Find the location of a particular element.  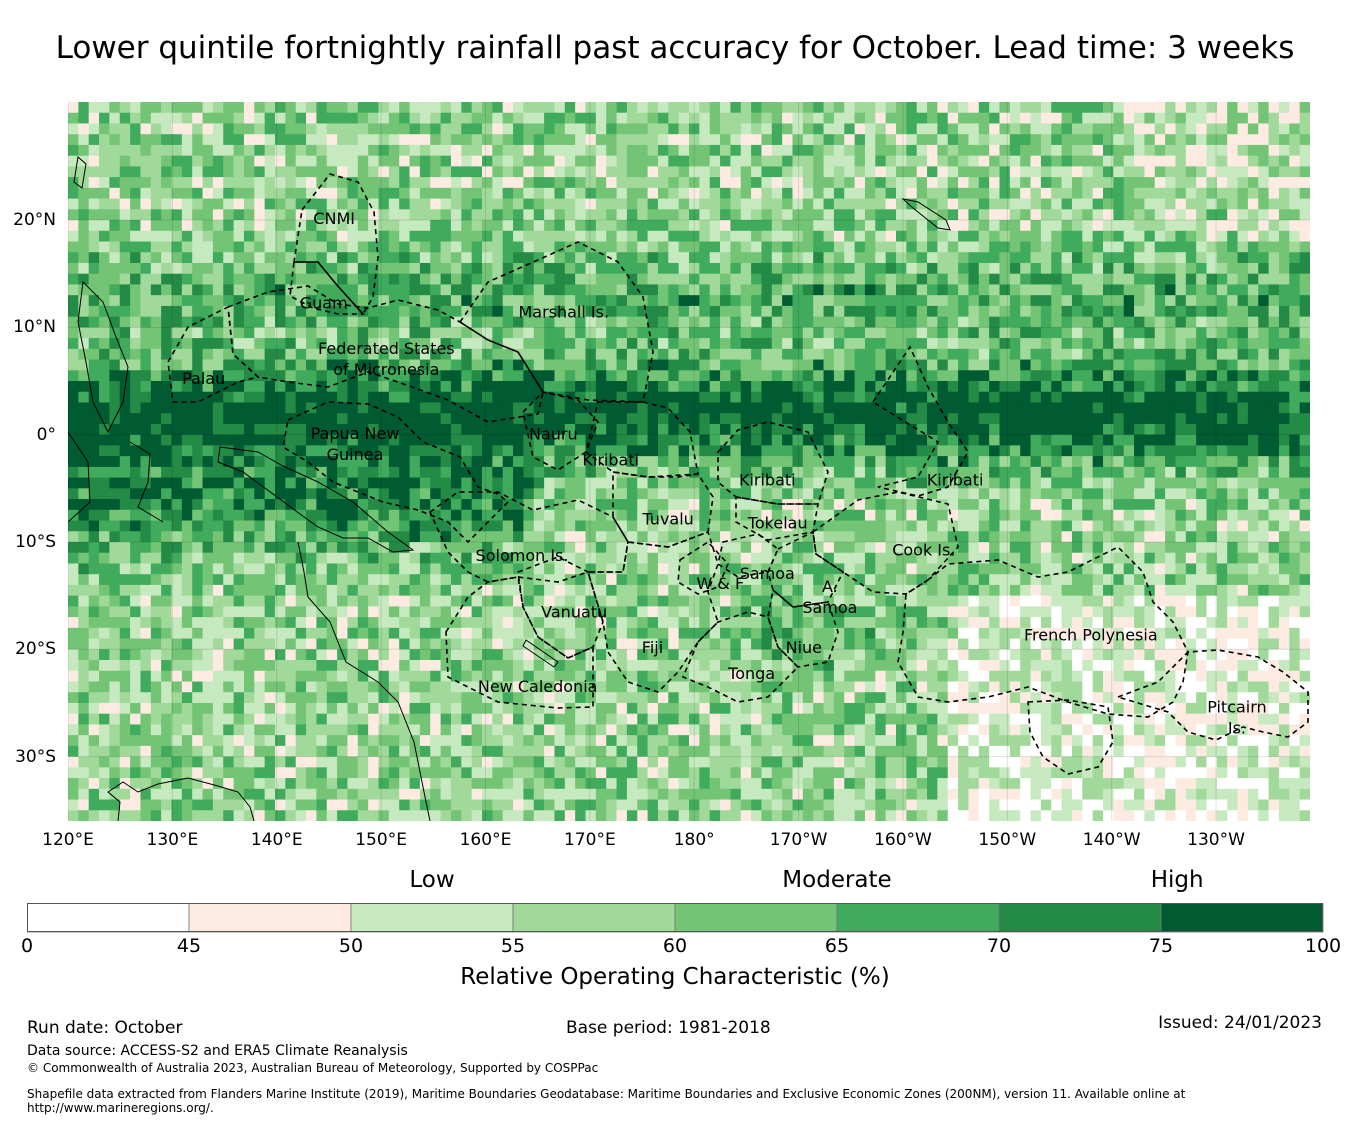

lon-tick-label: 160°E is located at coordinates (485, 840).